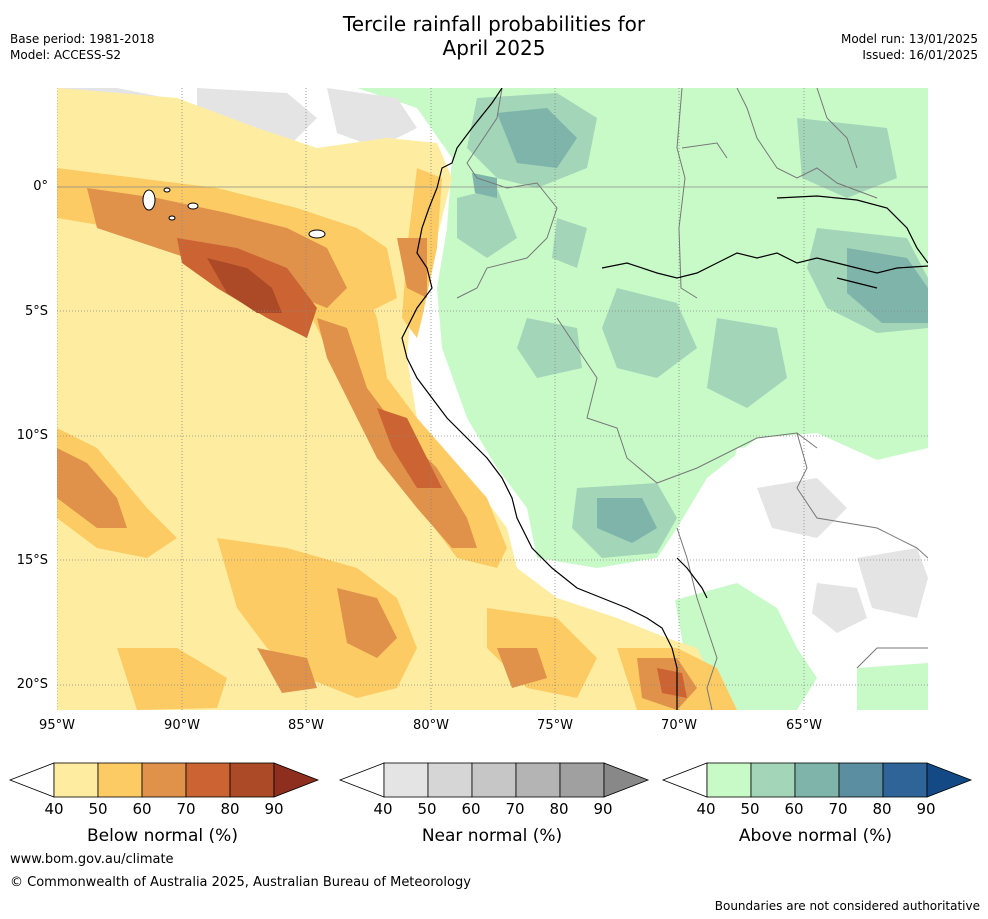 This screenshot has width=988, height=919. What do you see at coordinates (32, 560) in the screenshot?
I see `lat-label-15s: 15°S` at bounding box center [32, 560].